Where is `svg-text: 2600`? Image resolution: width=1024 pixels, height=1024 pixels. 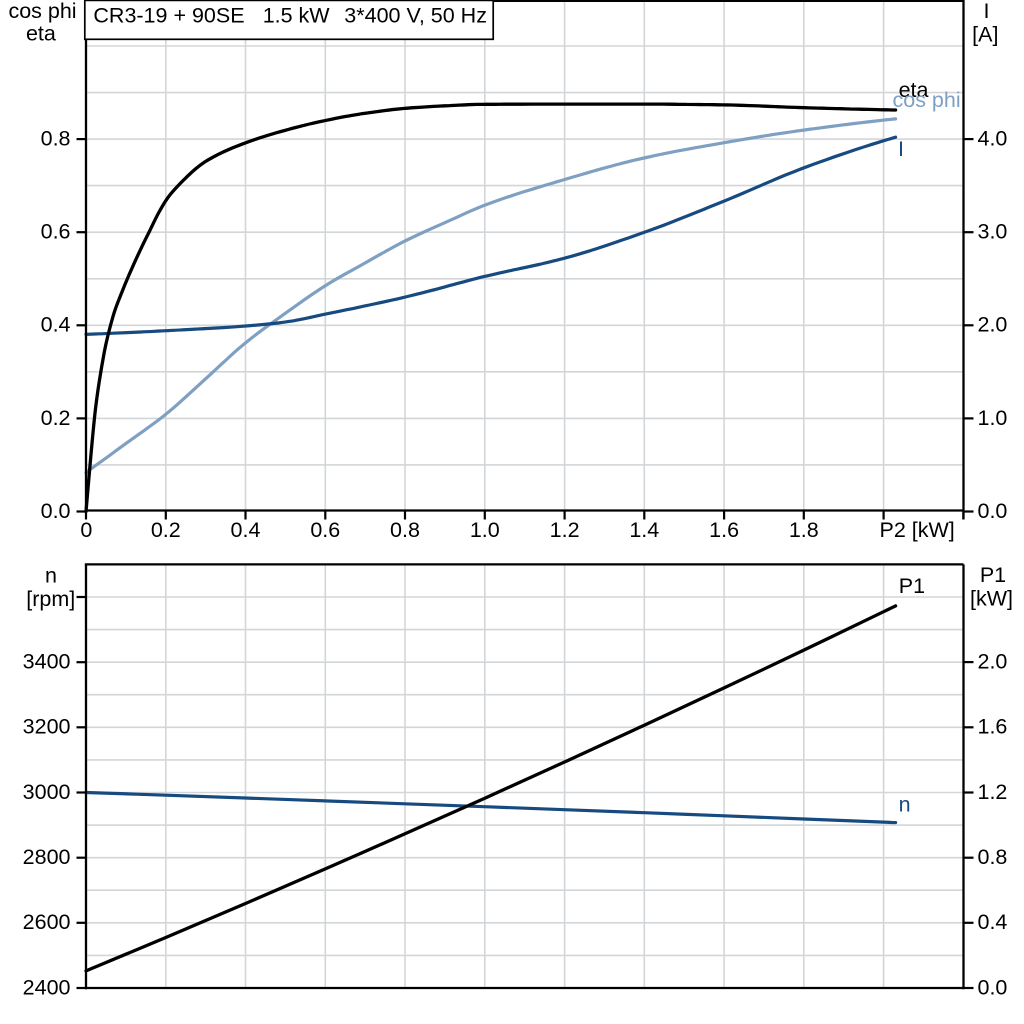
svg-text: 2600 is located at coordinates (47, 922).